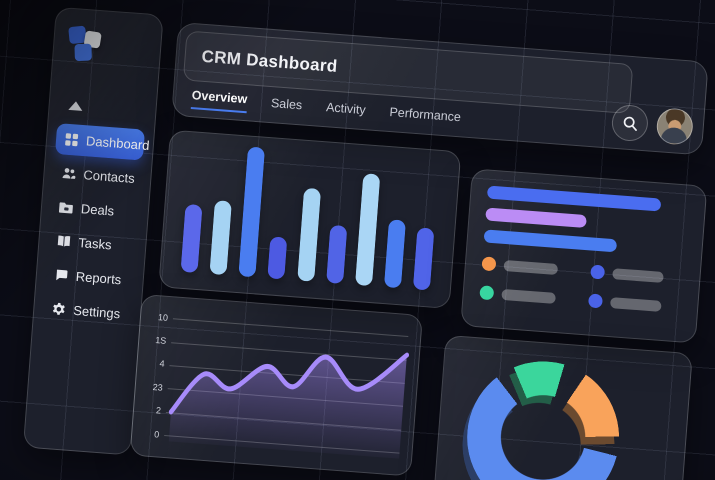 The width and height of the screenshot is (715, 480). I want to click on sidebar-nav: Dashboard Contacts Deals Tasks Reports, so click(96, 227).